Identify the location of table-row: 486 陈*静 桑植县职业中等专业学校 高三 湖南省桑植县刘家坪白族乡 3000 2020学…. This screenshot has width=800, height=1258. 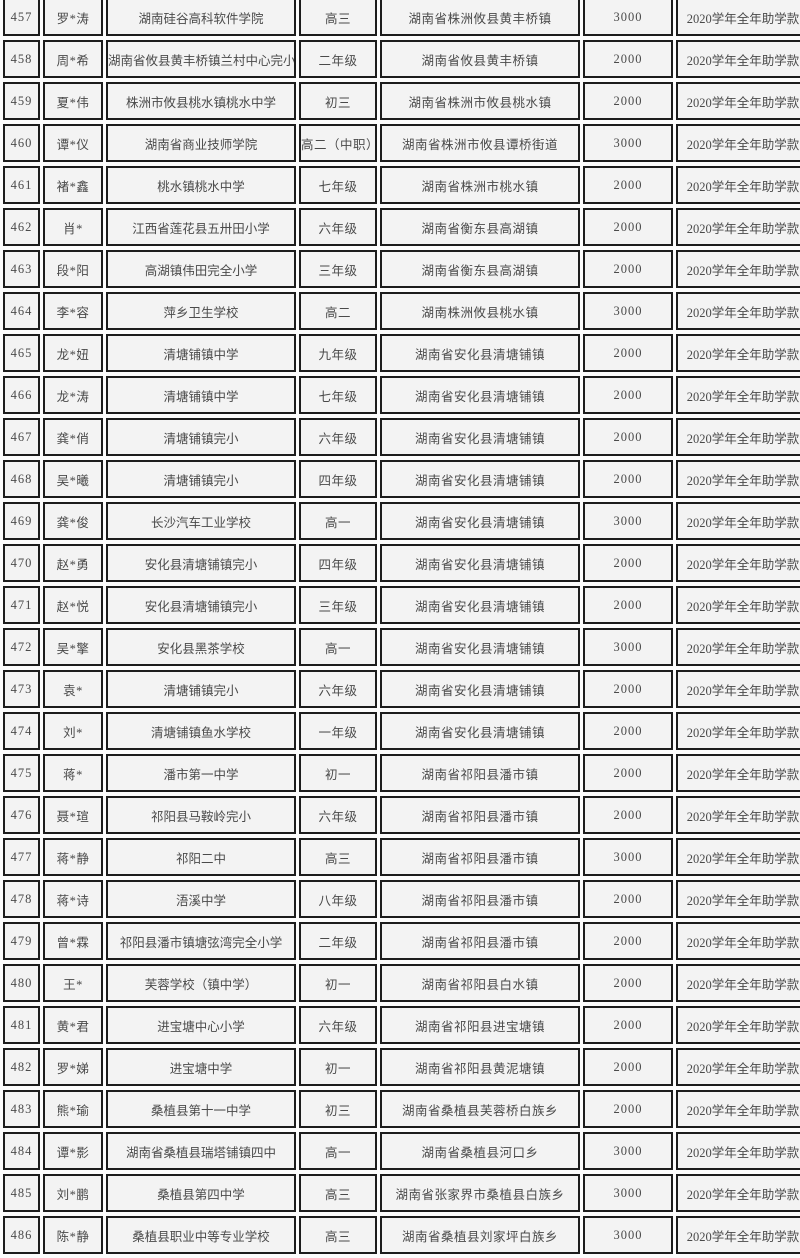
(401, 1235).